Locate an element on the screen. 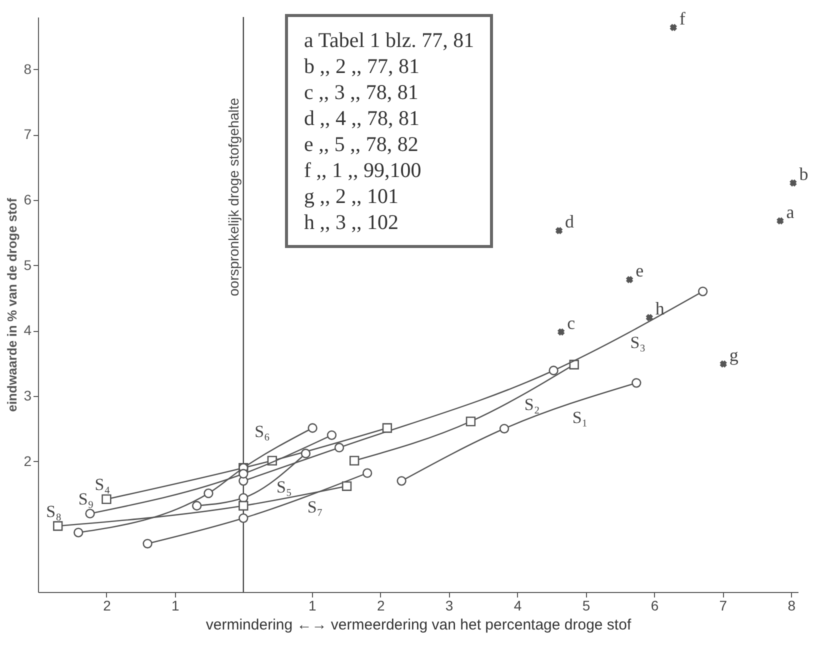  series-label: S₈ is located at coordinates (54, 512).